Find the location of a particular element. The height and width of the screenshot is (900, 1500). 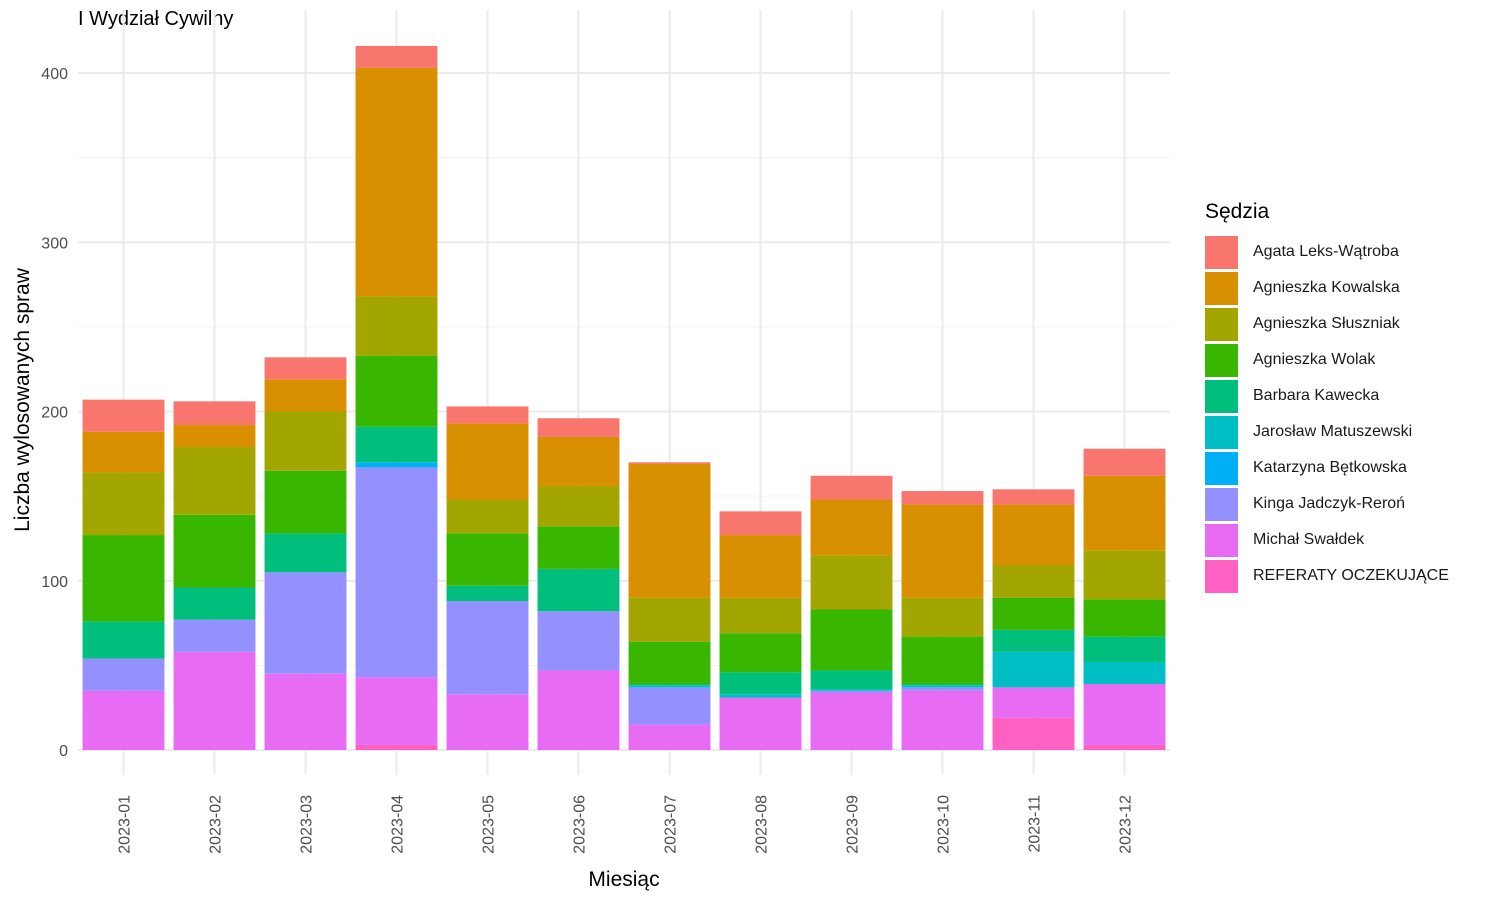

legend-label: Jarosław Matuszewski is located at coordinates (1333, 431).